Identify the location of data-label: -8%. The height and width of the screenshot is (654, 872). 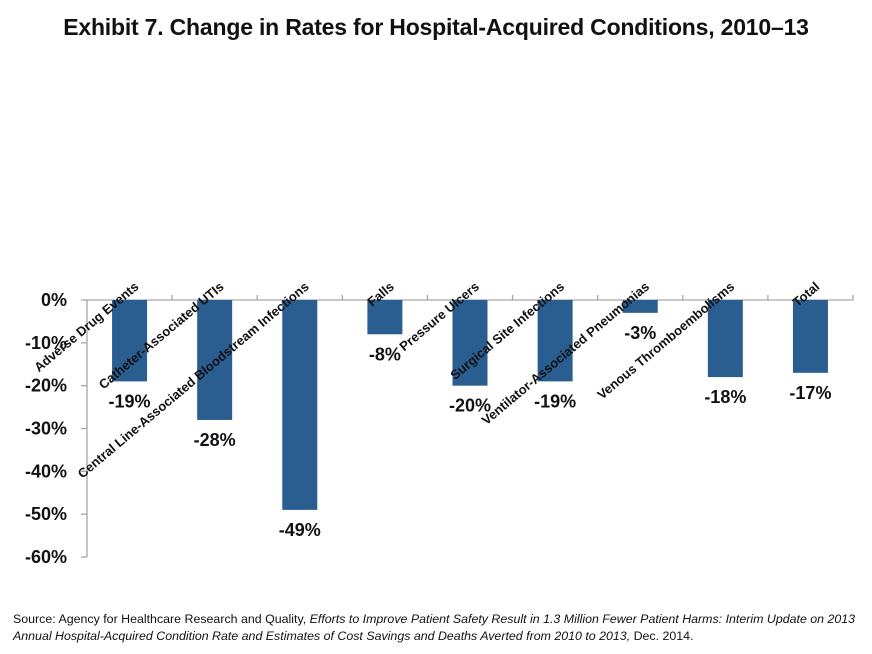
(385, 354).